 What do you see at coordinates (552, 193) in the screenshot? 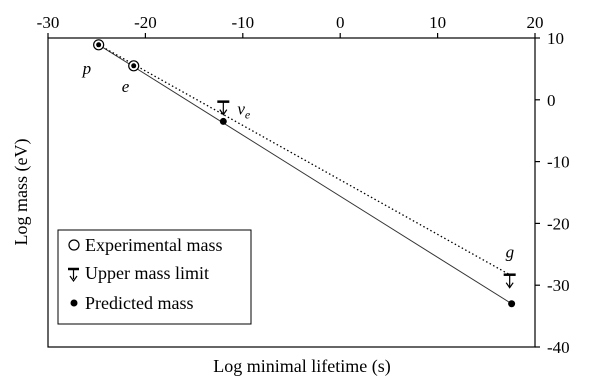
I see `y-axis-ticks: 10 0 -10 -20 -30 -40` at bounding box center [552, 193].